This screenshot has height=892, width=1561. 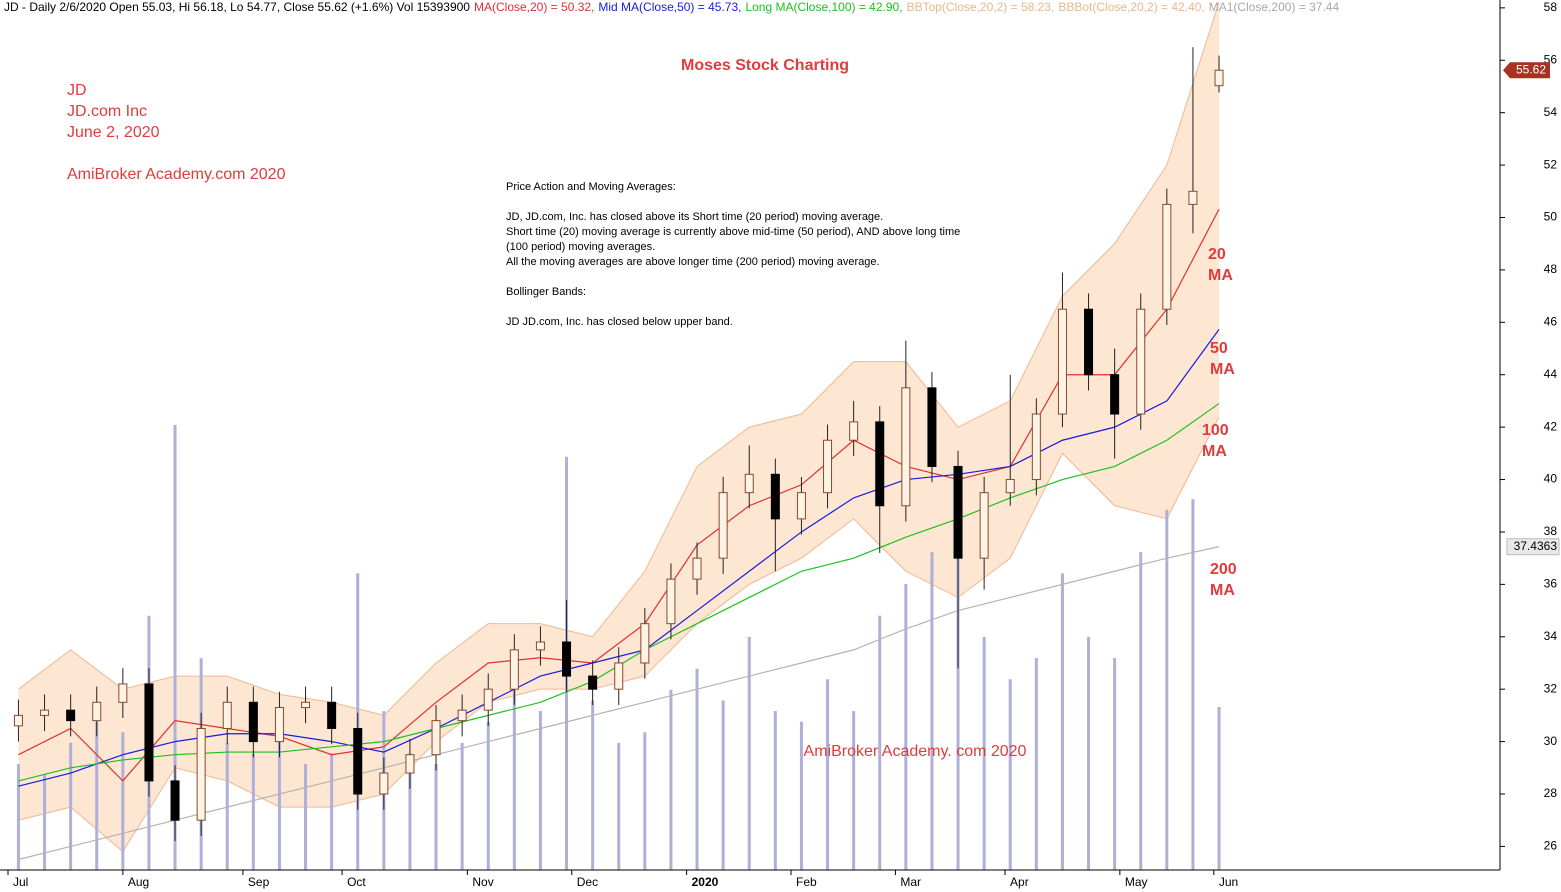 What do you see at coordinates (77, 90) in the screenshot?
I see `symbol: JD` at bounding box center [77, 90].